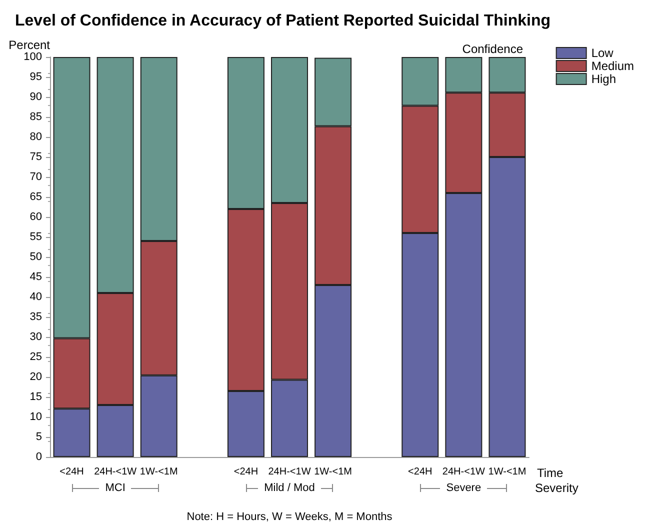 The height and width of the screenshot is (529, 651). Describe the element at coordinates (39, 457) in the screenshot. I see `y-tick-label: 0` at that location.